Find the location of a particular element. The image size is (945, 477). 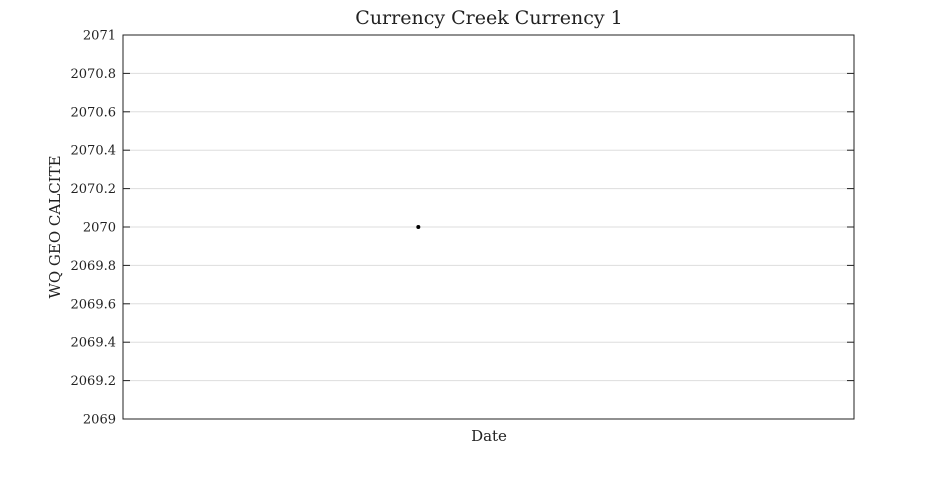

y-tick-label: 2071 is located at coordinates (99, 36).